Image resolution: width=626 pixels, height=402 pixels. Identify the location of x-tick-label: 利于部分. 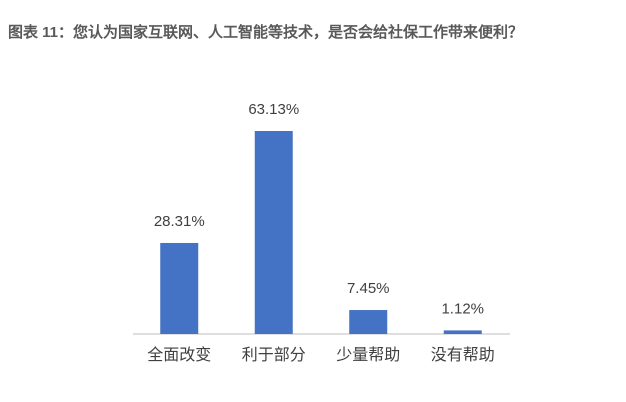
(274, 355).